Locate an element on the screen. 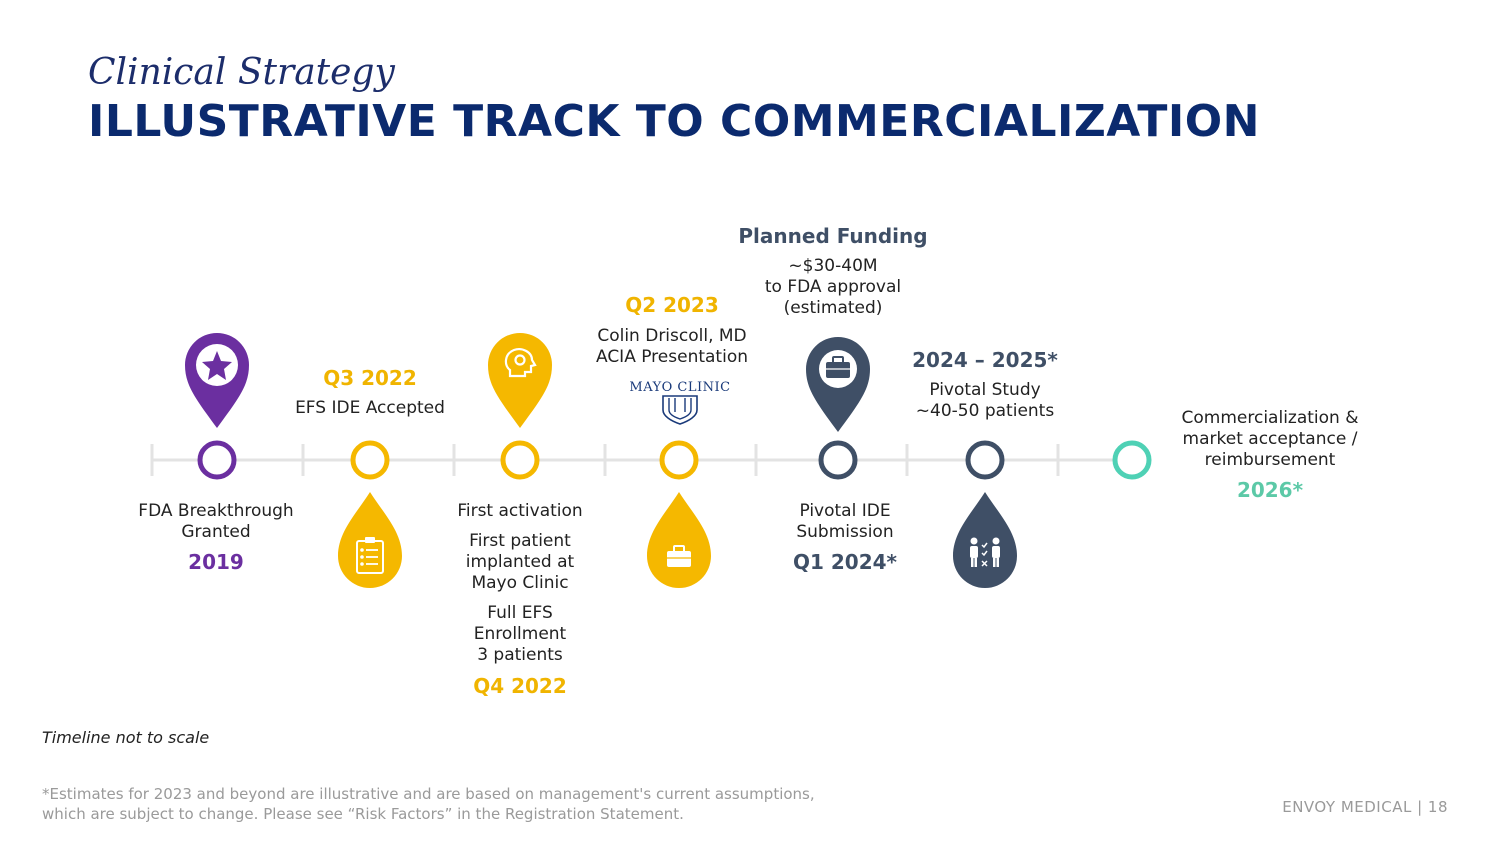  page-number: ENVOY MEDICAL | 18 is located at coordinates (1365, 807).